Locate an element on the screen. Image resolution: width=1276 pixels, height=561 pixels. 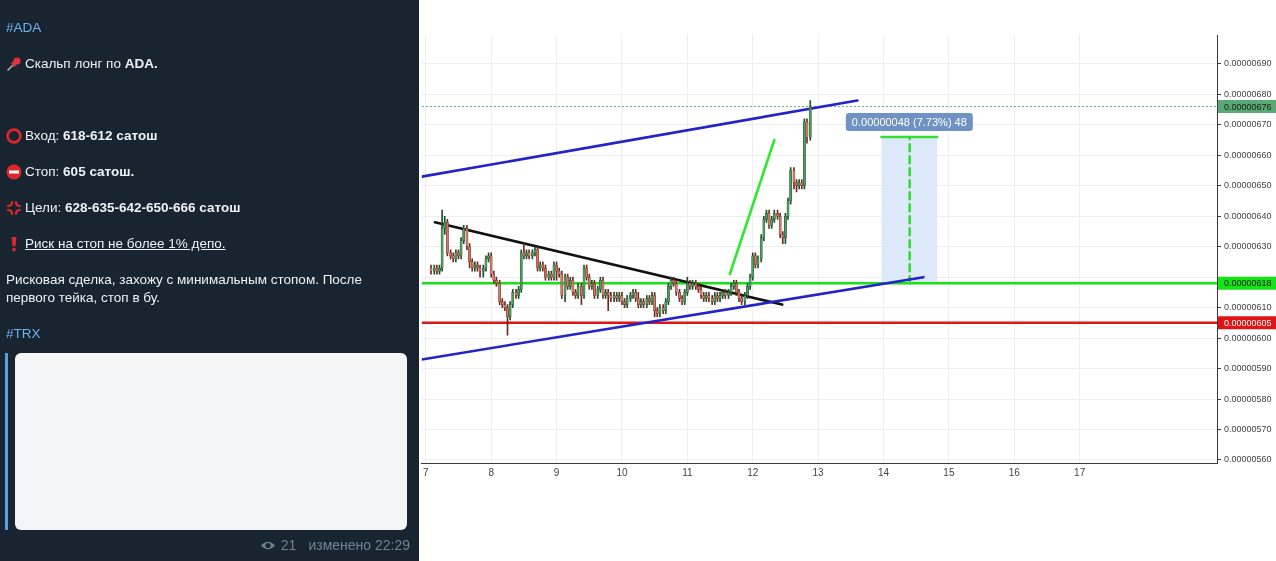
x-tick-label: 17 is located at coordinates (1080, 472).